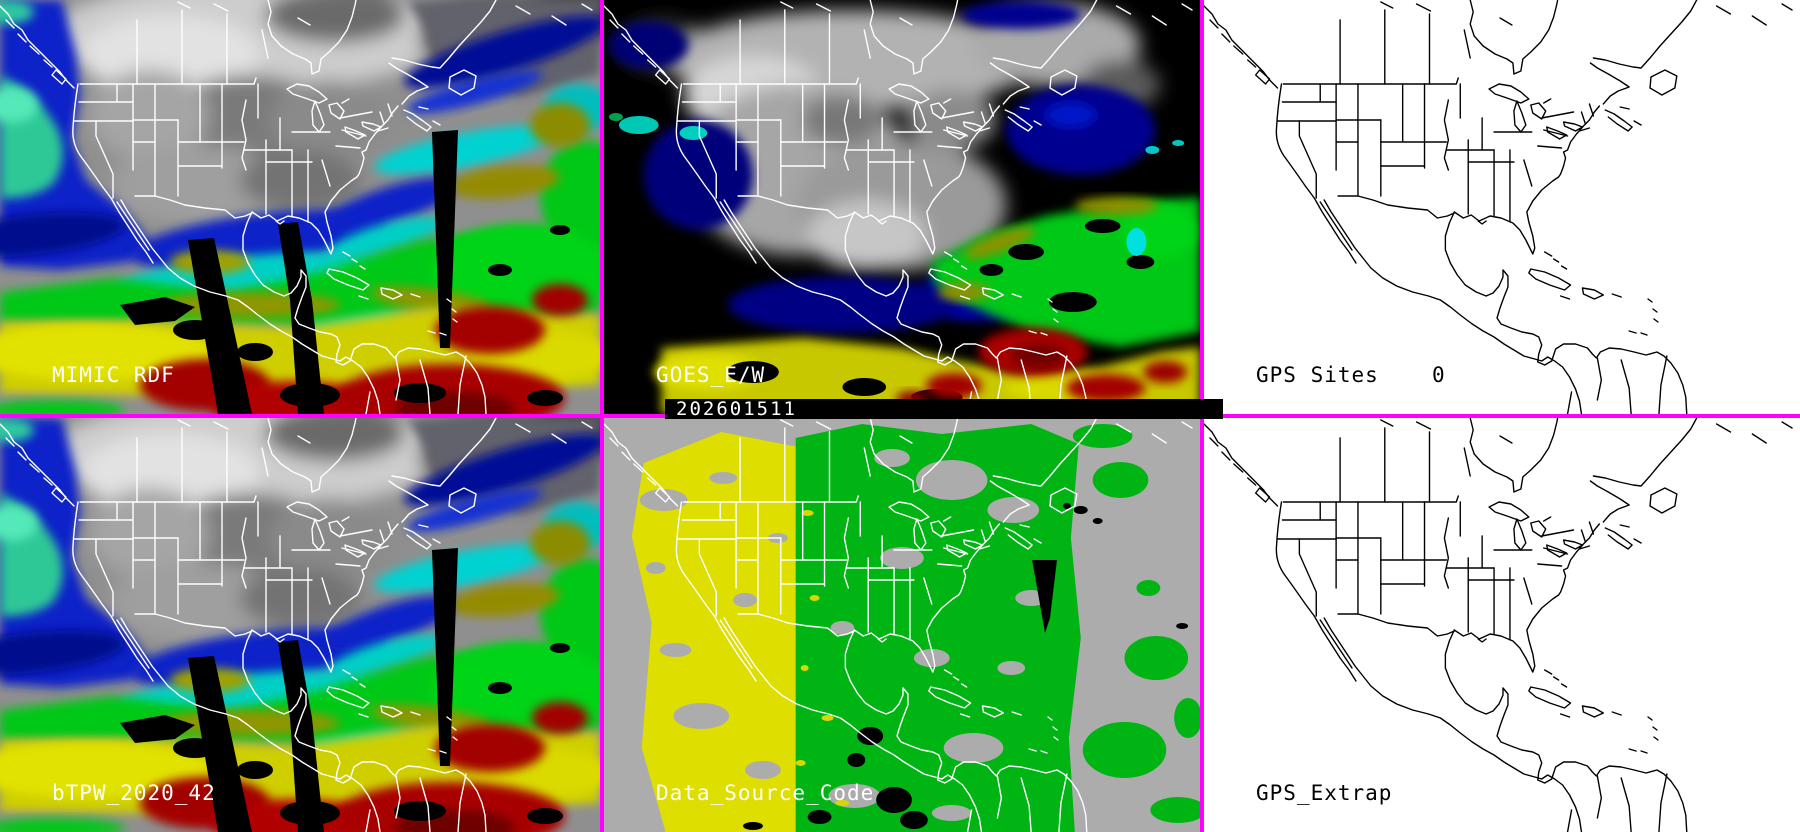 The height and width of the screenshot is (832, 1800). What do you see at coordinates (711, 375) in the screenshot?
I see `panel-label-goes-e-w: GOES_E/W` at bounding box center [711, 375].